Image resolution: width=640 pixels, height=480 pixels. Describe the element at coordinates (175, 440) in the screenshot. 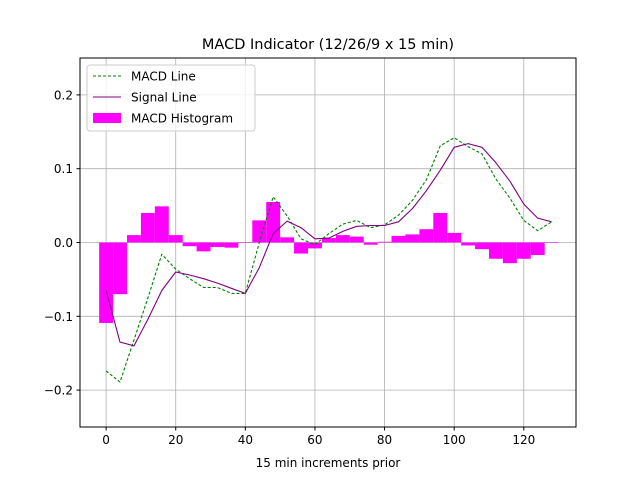

I see `x-tick-label: 20` at that location.